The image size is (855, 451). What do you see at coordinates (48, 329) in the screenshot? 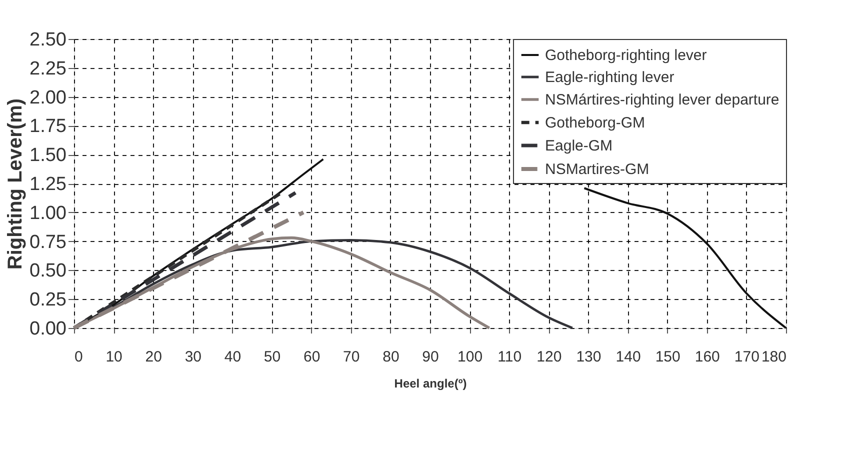
I see `y-tick-label: 0.00` at bounding box center [48, 329].